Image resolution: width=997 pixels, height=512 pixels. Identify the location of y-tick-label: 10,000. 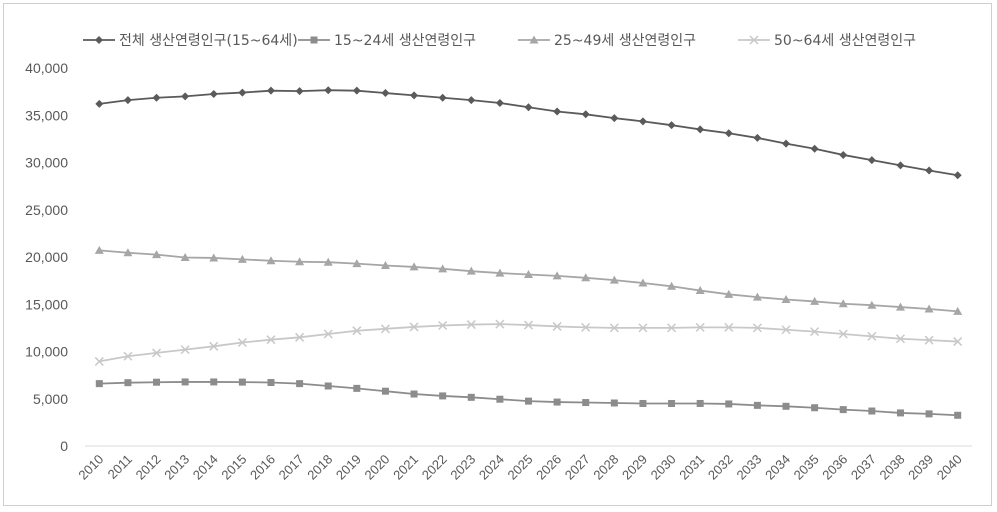
(46, 352).